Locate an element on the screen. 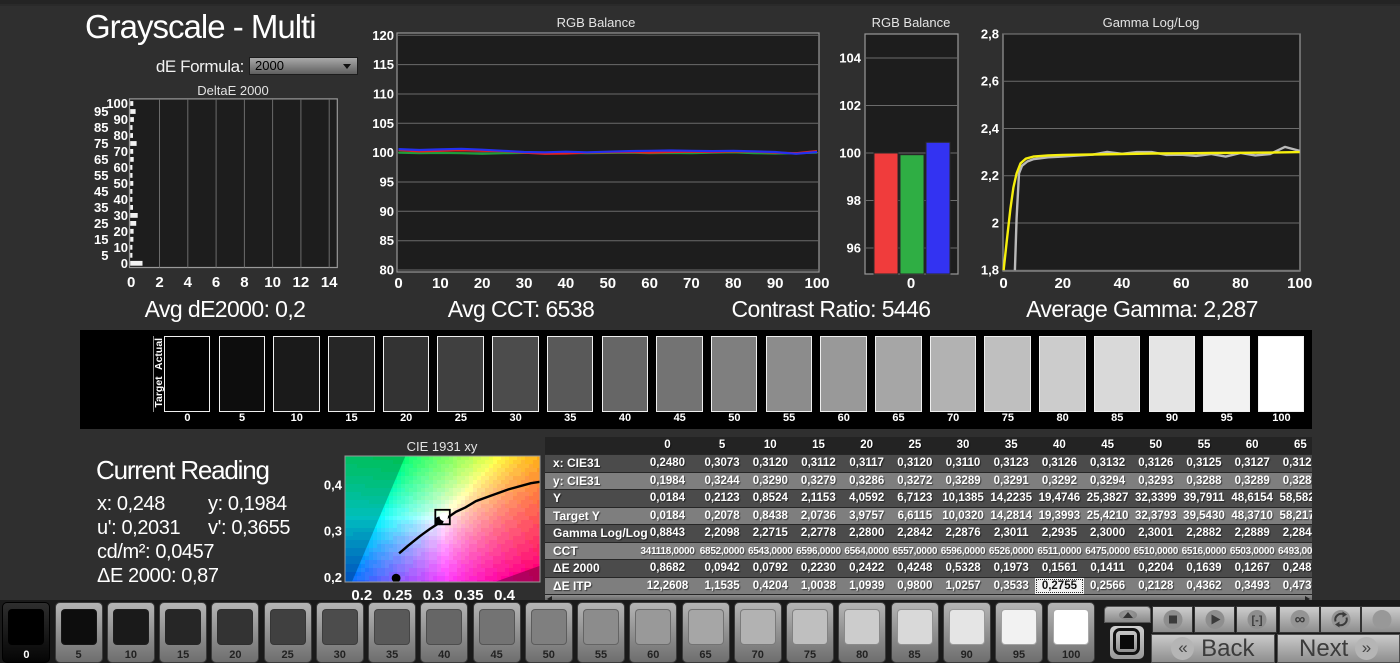 The image size is (1400, 663). svg-text: 115 is located at coordinates (383, 64).